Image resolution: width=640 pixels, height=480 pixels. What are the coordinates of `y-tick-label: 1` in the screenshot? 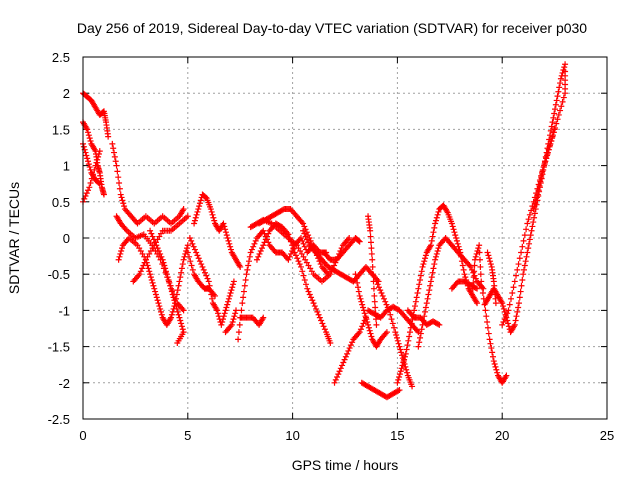 It's located at (66, 166).